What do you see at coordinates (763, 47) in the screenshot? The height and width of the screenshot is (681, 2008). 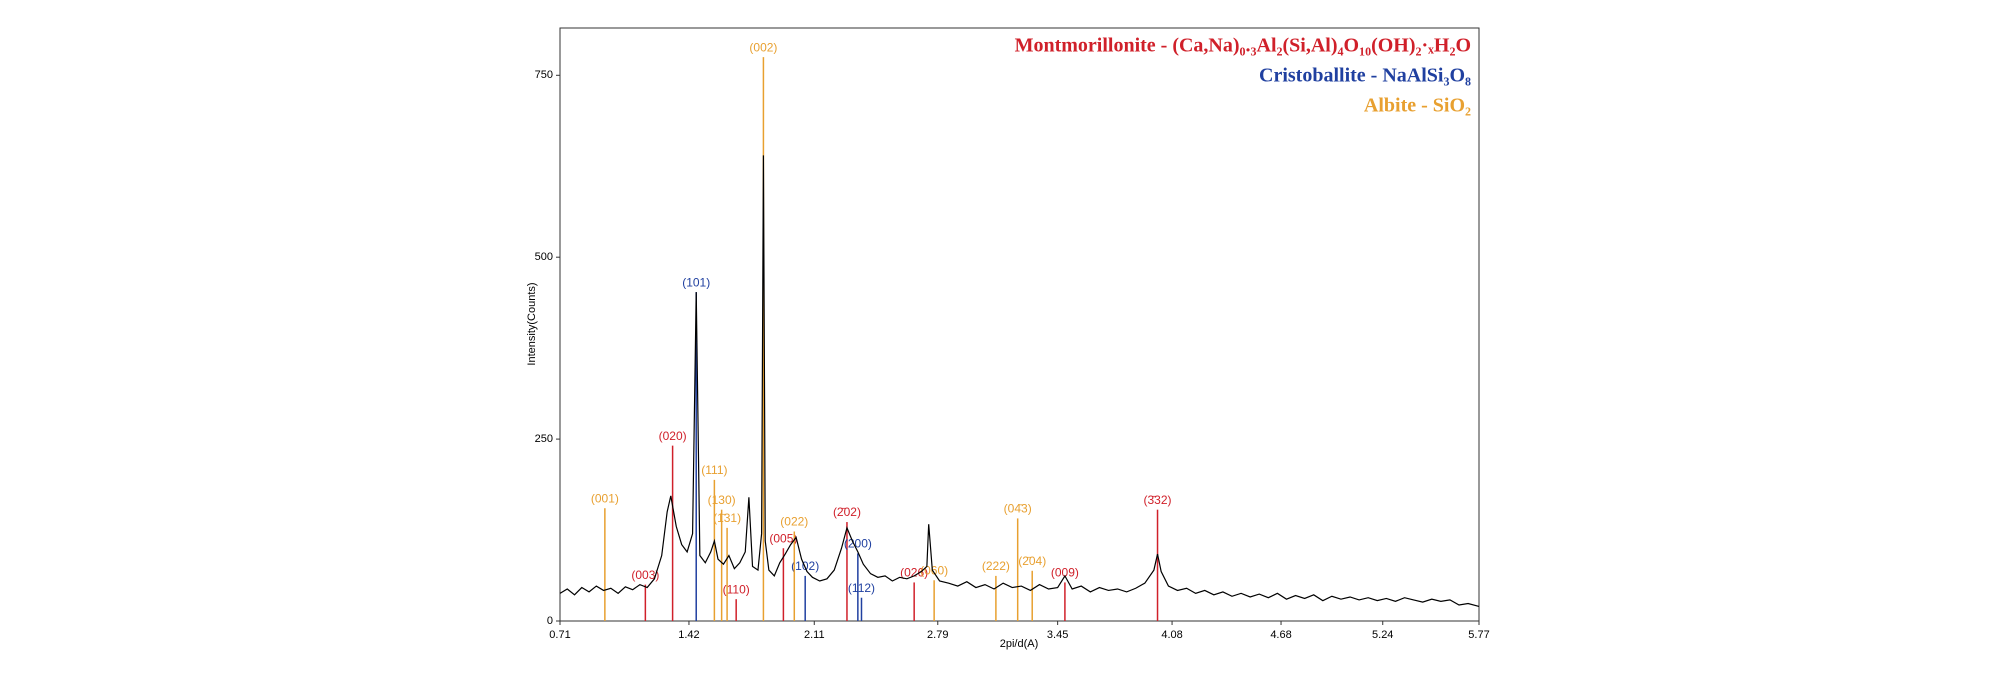 I see `peak-label: (002)` at bounding box center [763, 47].